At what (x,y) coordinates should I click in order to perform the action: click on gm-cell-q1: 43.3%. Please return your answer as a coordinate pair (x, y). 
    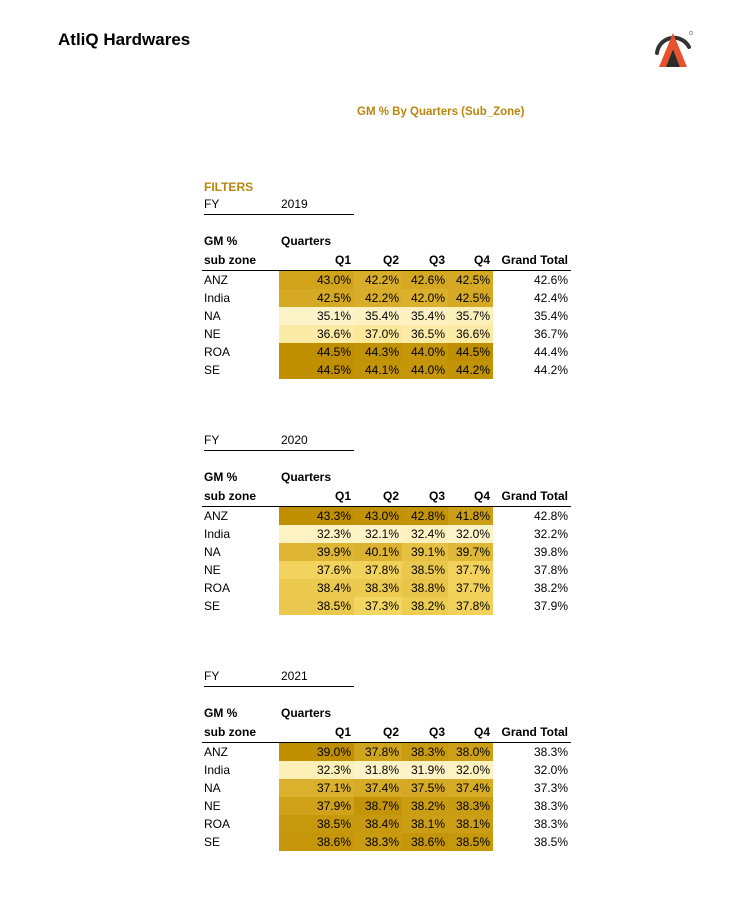
    Looking at the image, I should click on (316, 516).